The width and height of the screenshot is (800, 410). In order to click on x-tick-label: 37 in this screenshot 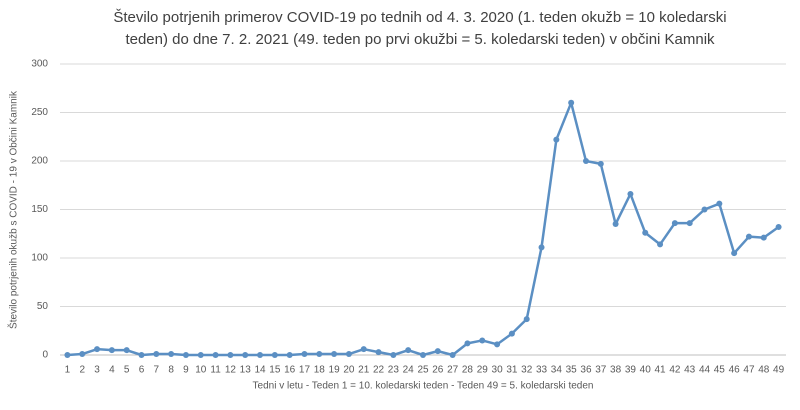, I will do `click(601, 370)`.